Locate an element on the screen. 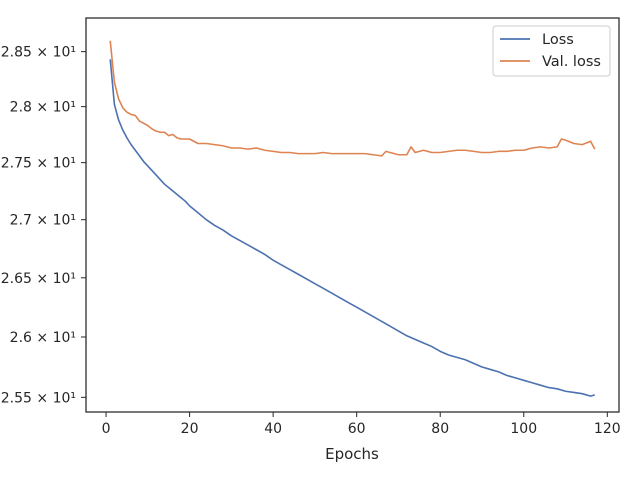 The width and height of the screenshot is (640, 480). x-tick-label: 20 is located at coordinates (190, 429).